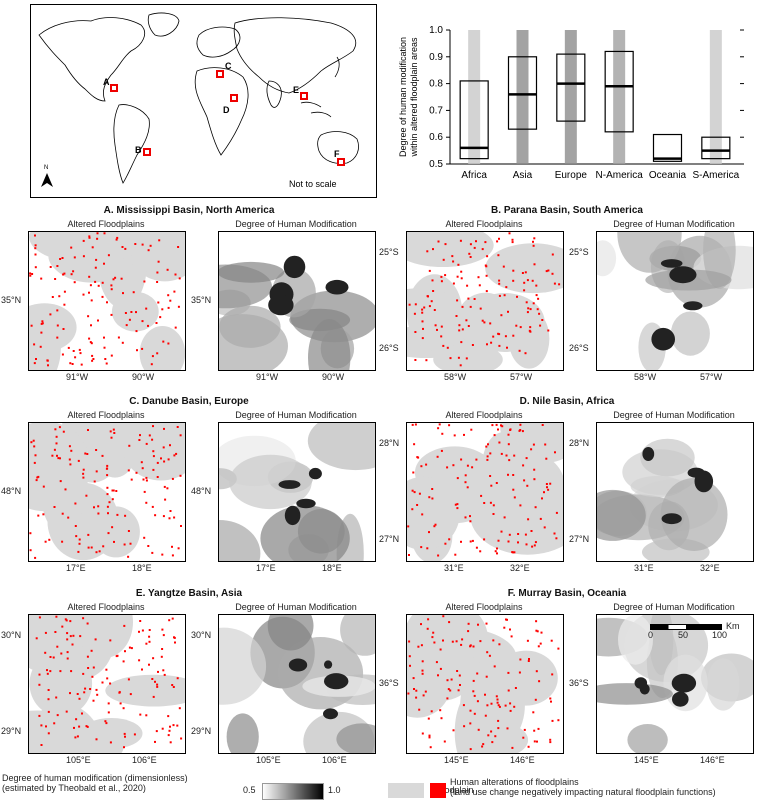  I want to click on location-label-f: F, so click(337, 154).